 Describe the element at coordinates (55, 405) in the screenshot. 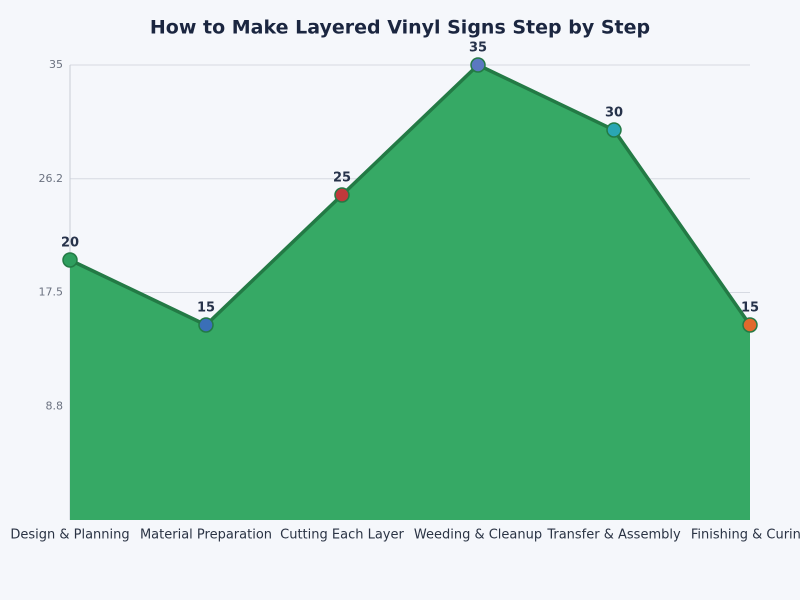

I see `y-tick-label: 8.8` at that location.